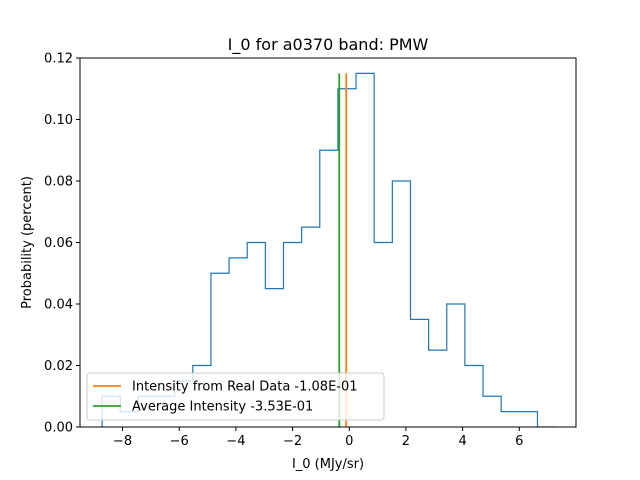 The image size is (640, 480). What do you see at coordinates (58, 366) in the screenshot?
I see `y-tick-label: 0.02` at bounding box center [58, 366].